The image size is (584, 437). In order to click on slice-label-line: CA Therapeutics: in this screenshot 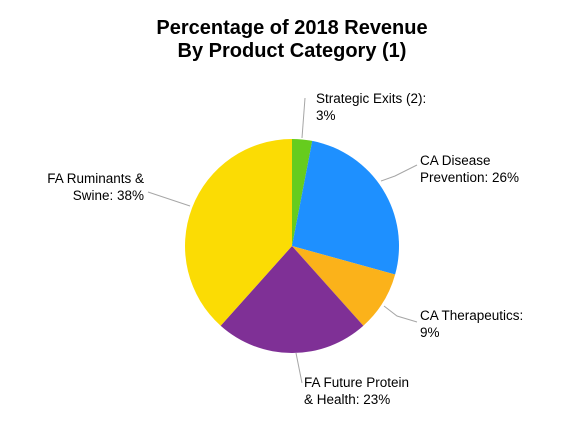, I will do `click(471, 315)`.